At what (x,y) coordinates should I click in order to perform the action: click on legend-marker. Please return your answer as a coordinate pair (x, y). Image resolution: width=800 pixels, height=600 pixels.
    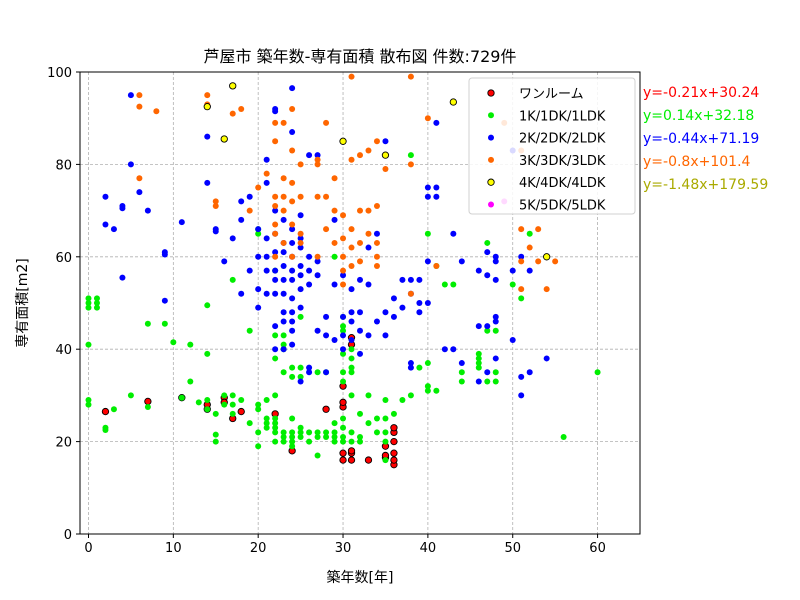
    Looking at the image, I should click on (491, 182).